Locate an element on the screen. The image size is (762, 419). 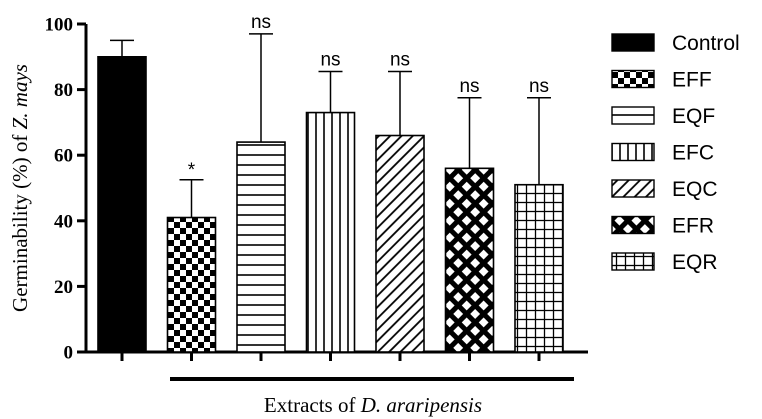
legend-label-eqf: EQF is located at coordinates (693, 116).